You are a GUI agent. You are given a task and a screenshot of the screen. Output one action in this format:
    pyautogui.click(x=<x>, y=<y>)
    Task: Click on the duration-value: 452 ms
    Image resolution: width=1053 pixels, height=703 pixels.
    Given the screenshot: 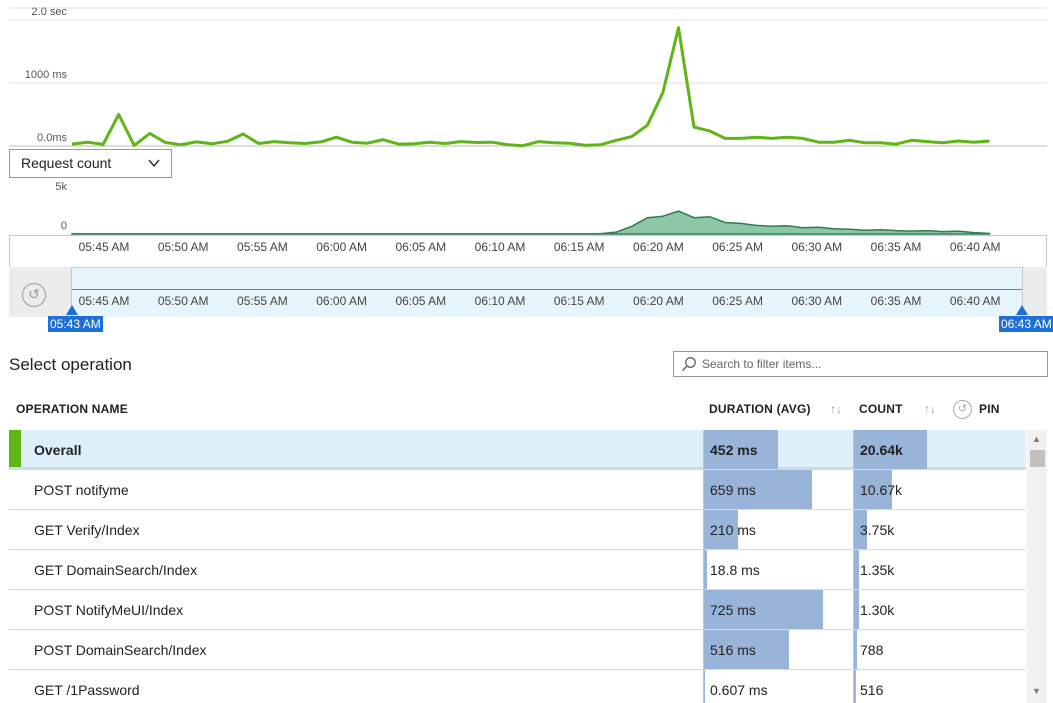 What is the action you would take?
    pyautogui.click(x=734, y=450)
    